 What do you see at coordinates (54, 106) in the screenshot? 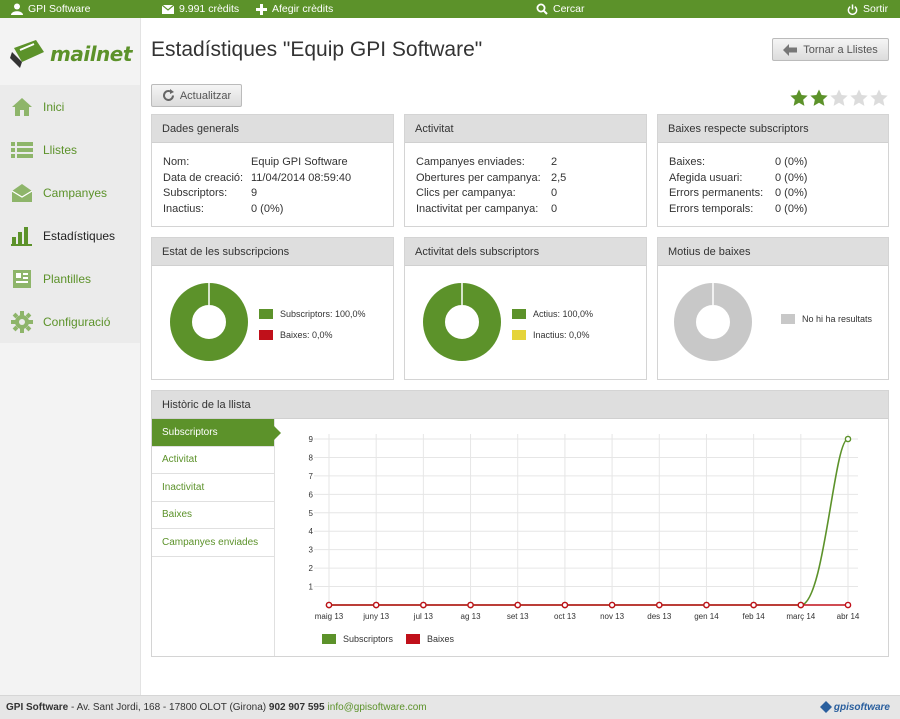
I see `sidebar-item-label: Inici` at bounding box center [54, 106].